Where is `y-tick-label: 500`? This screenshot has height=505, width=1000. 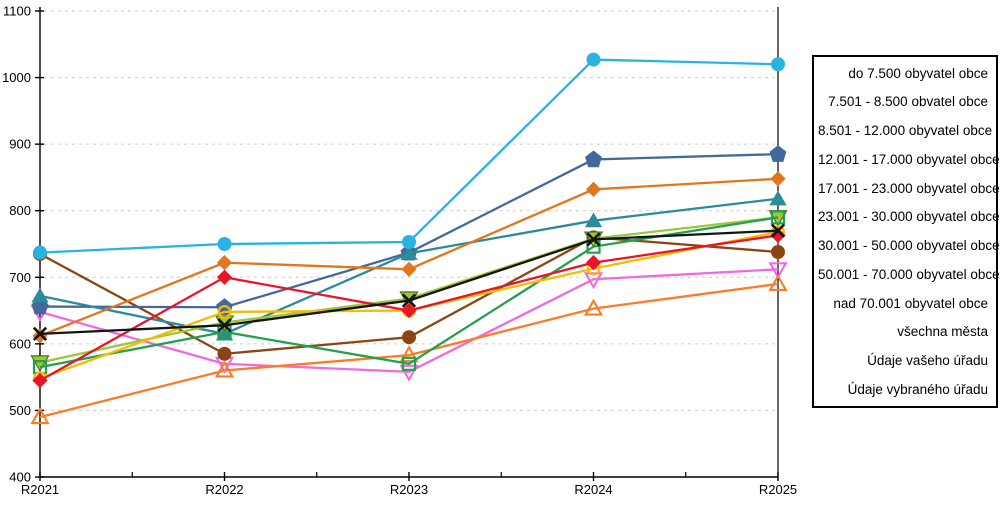
y-tick-label: 500 is located at coordinates (20, 410).